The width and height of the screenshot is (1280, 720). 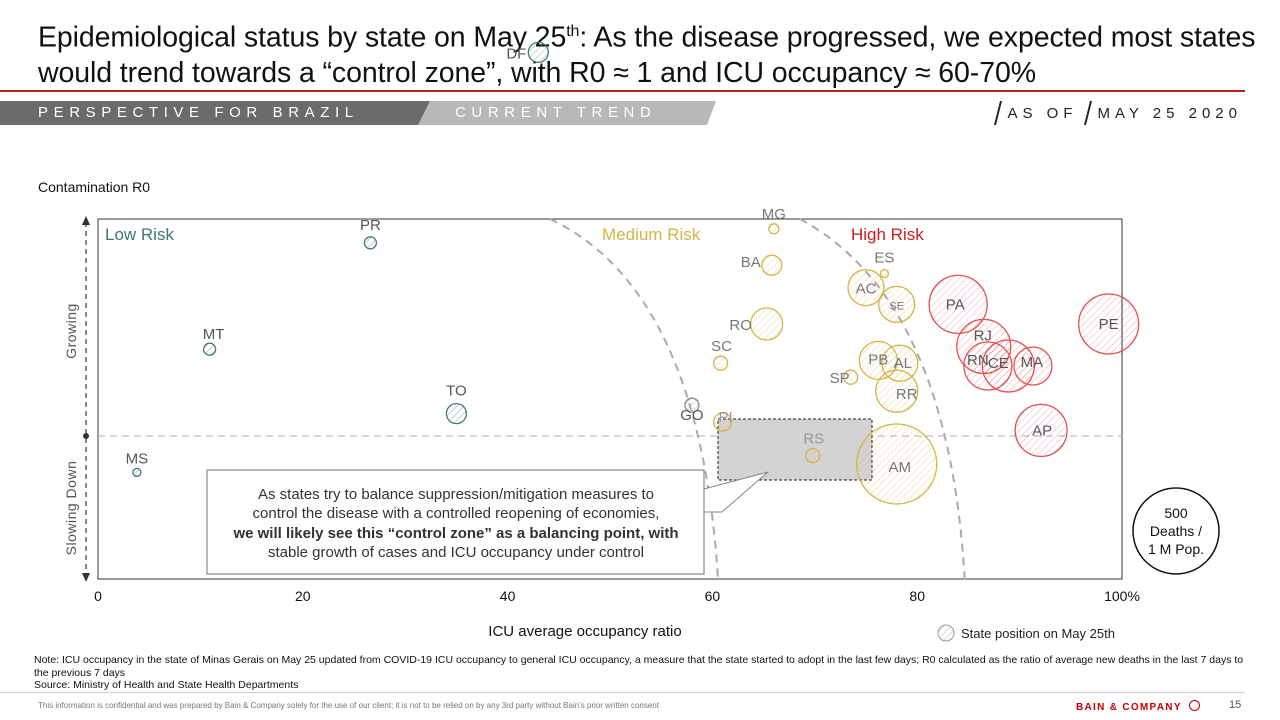 What do you see at coordinates (370, 225) in the screenshot?
I see `state-label-pr: PR` at bounding box center [370, 225].